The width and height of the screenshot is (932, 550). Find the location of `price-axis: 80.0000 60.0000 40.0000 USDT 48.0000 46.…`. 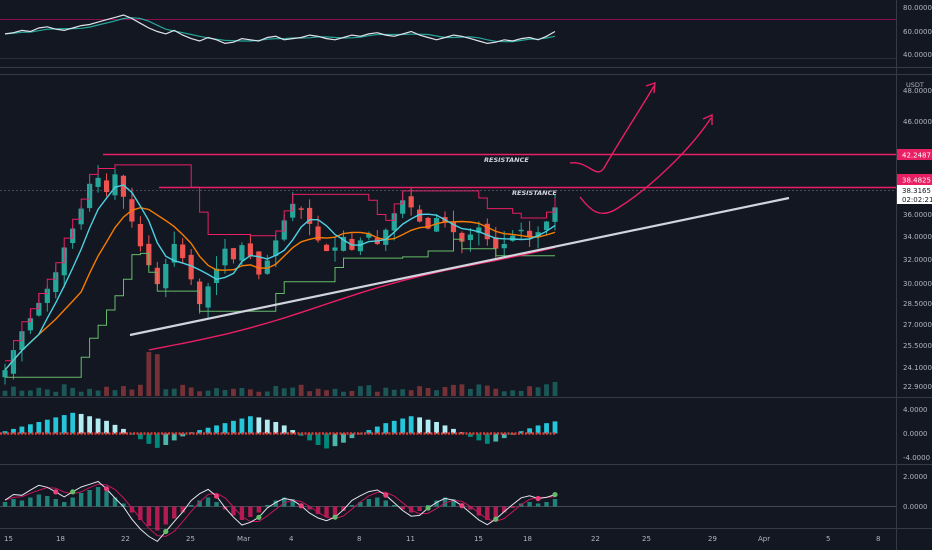

price-axis: 80.0000 60.0000 40.0000 USDT 48.0000 46.… is located at coordinates (914, 257).